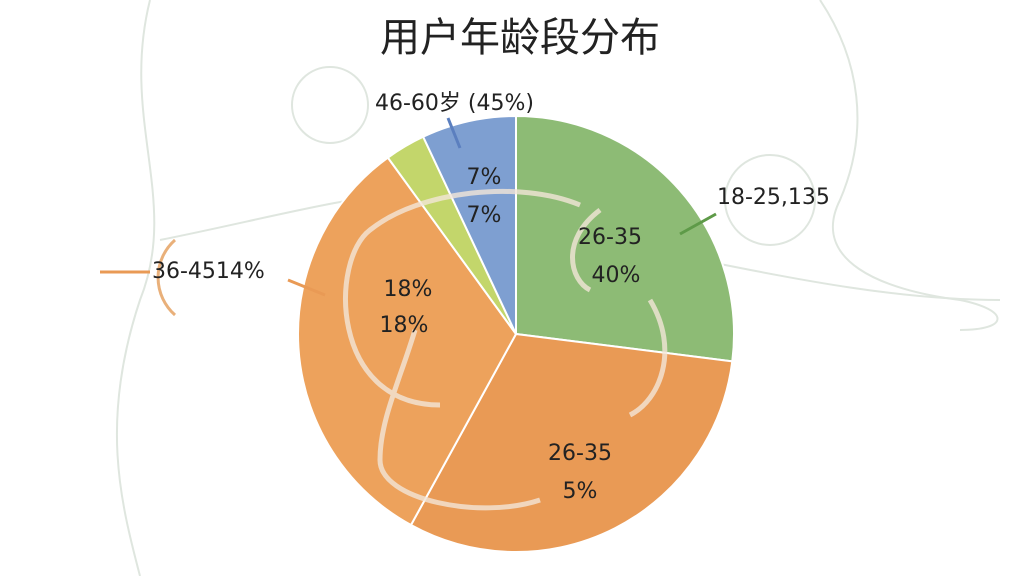  Describe the element at coordinates (520, 38) in the screenshot. I see `chart-title: 用户年龄段分布` at that location.